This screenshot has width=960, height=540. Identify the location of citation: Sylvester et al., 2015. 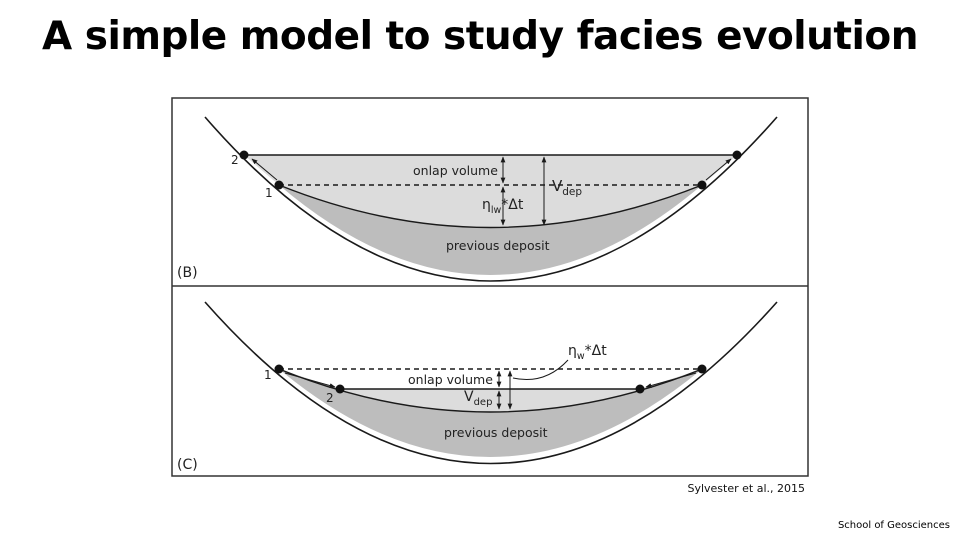
(746, 488).